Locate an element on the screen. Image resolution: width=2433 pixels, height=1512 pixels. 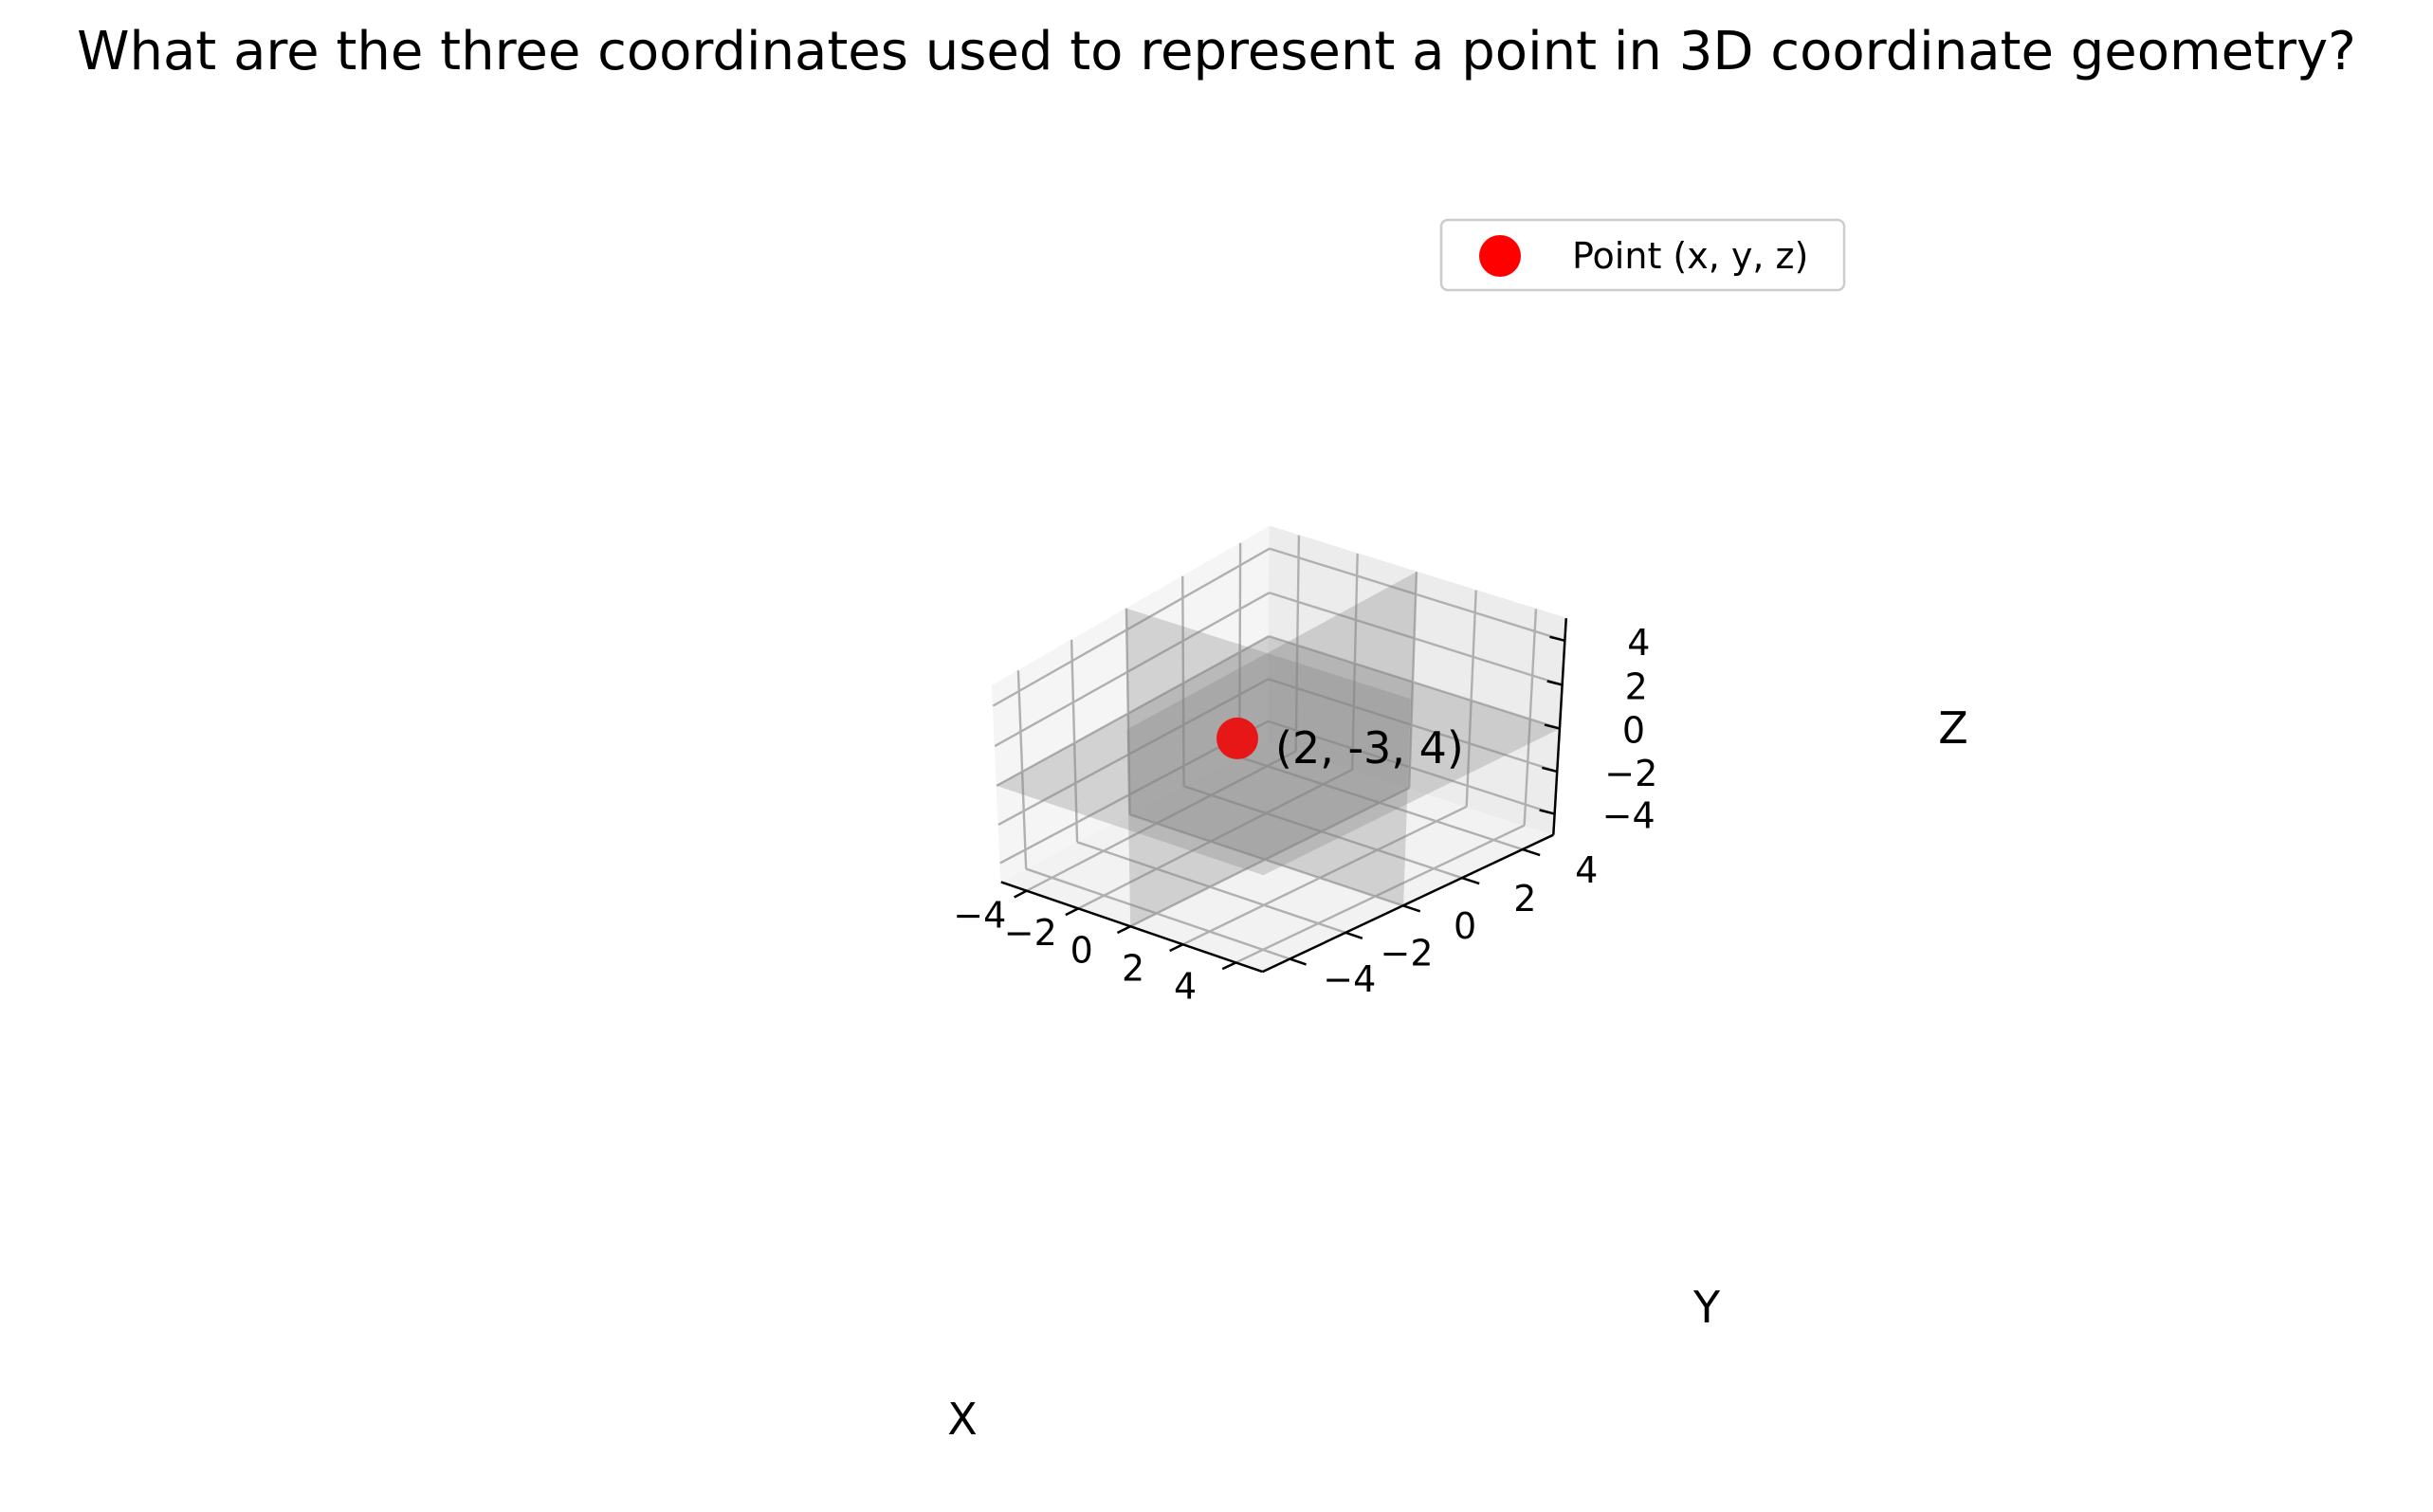
point-annotation: (2, -3, 4) is located at coordinates (1370, 748).